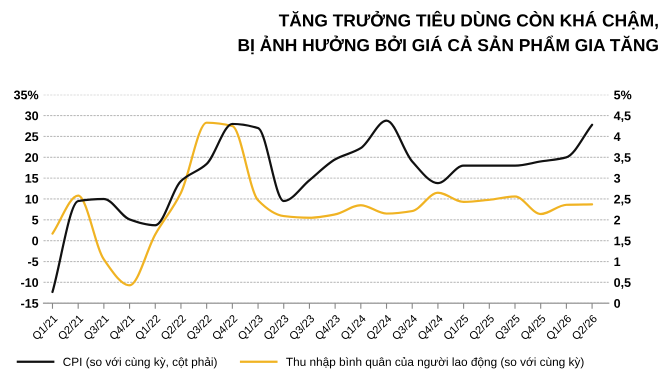 This screenshot has width=669, height=379. I want to click on y-tick-label: 0, so click(35, 241).